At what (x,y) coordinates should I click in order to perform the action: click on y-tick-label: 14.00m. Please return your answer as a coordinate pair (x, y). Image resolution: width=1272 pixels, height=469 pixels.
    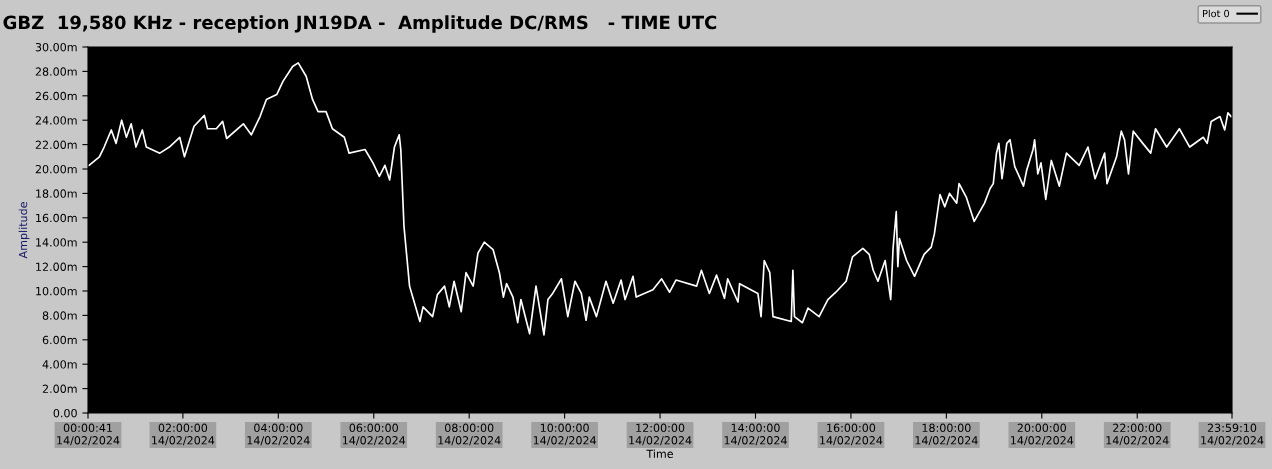
    Looking at the image, I should click on (56, 242).